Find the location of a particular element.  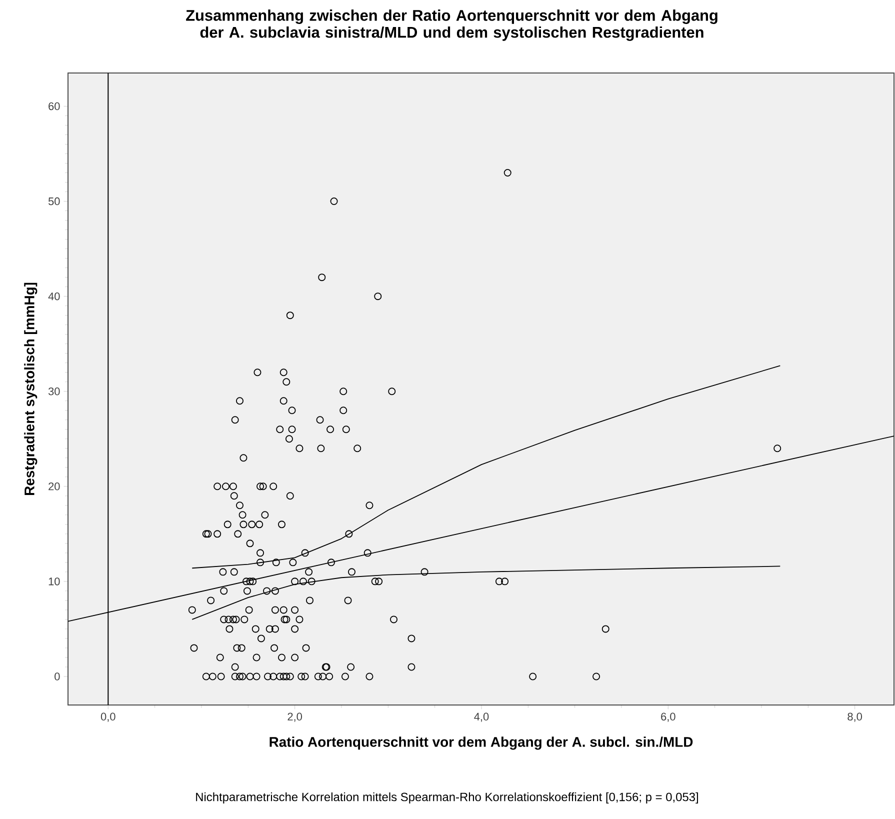

y-axis-title: Restgradient systolisch [mmHg] is located at coordinates (31, 388).